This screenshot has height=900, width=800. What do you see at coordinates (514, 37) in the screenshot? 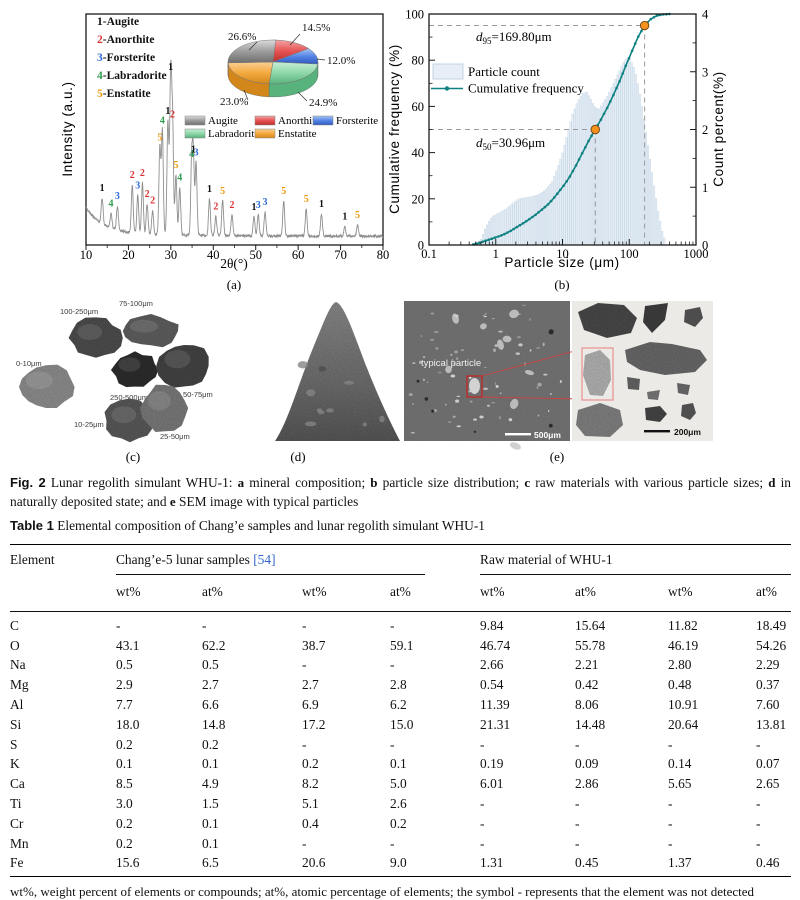
I see `annotation-d95: d95=169.80μm` at bounding box center [514, 37].